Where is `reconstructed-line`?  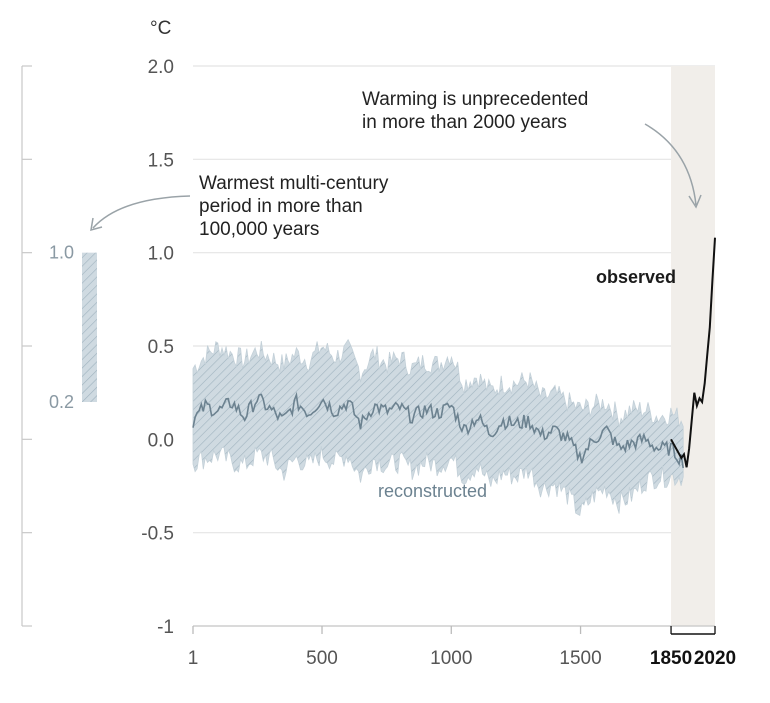
reconstructed-line is located at coordinates (438, 430).